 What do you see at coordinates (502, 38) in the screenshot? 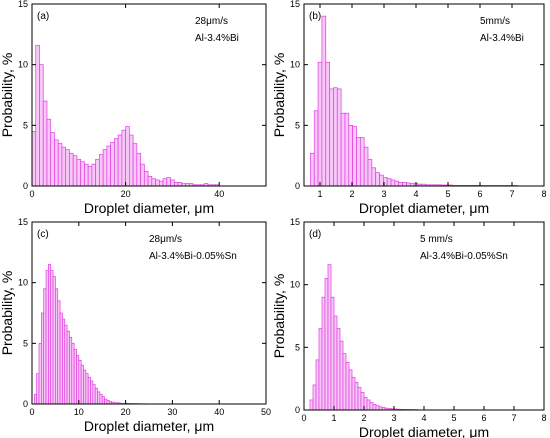
I see `annotation-line: Al-3.4%Bi` at bounding box center [502, 38].